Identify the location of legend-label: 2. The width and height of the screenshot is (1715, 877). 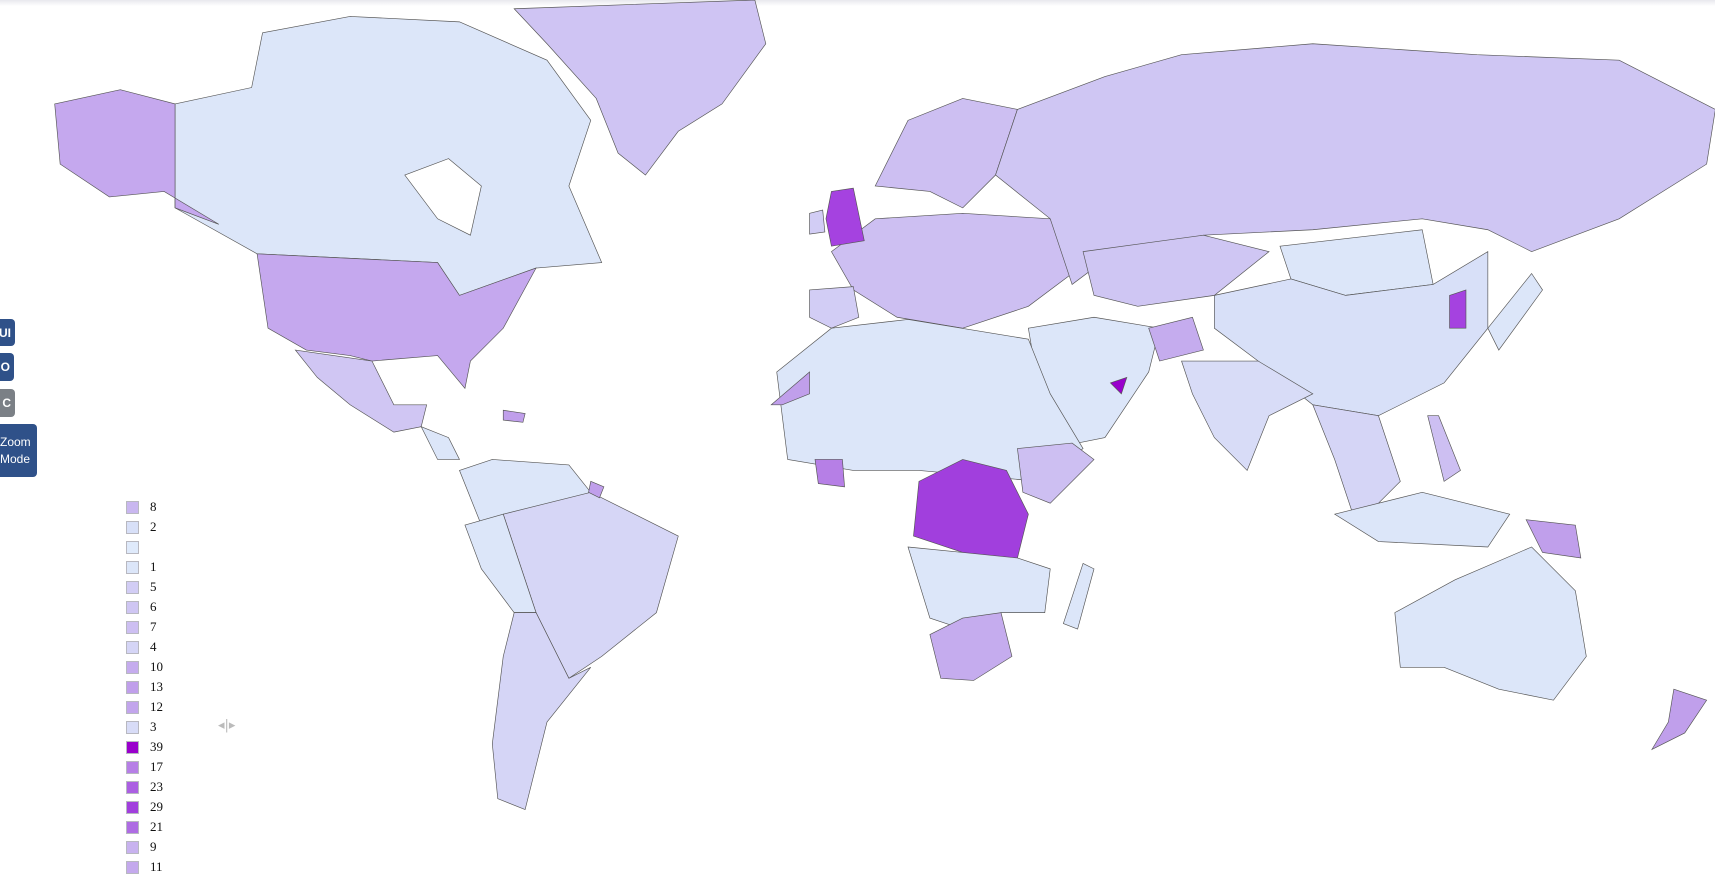
(153, 526).